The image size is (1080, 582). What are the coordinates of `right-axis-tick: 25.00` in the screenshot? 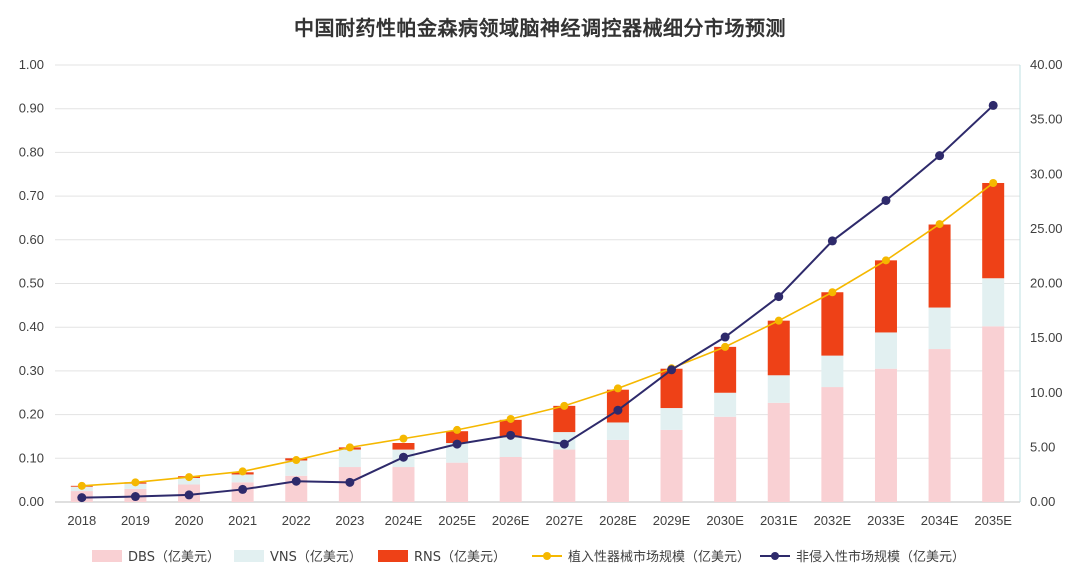 It's located at (1046, 228).